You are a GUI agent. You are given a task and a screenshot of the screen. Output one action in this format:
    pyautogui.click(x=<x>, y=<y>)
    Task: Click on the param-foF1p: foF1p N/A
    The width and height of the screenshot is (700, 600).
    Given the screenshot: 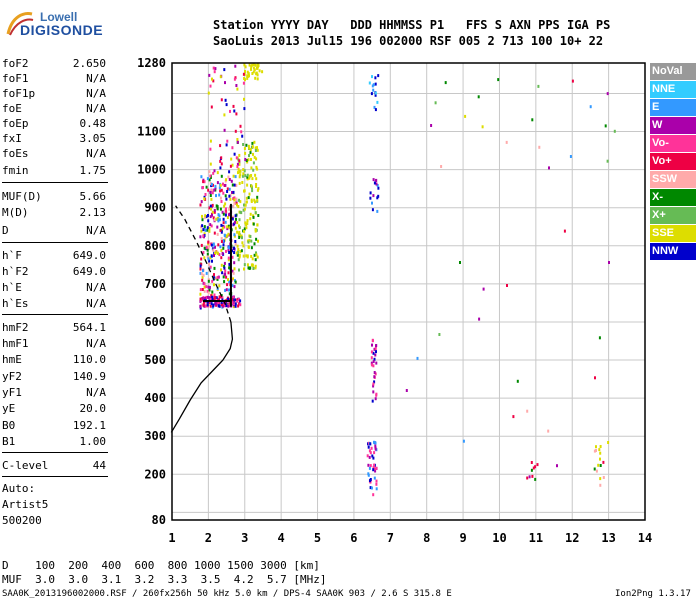 What is the action you would take?
    pyautogui.click(x=54, y=93)
    